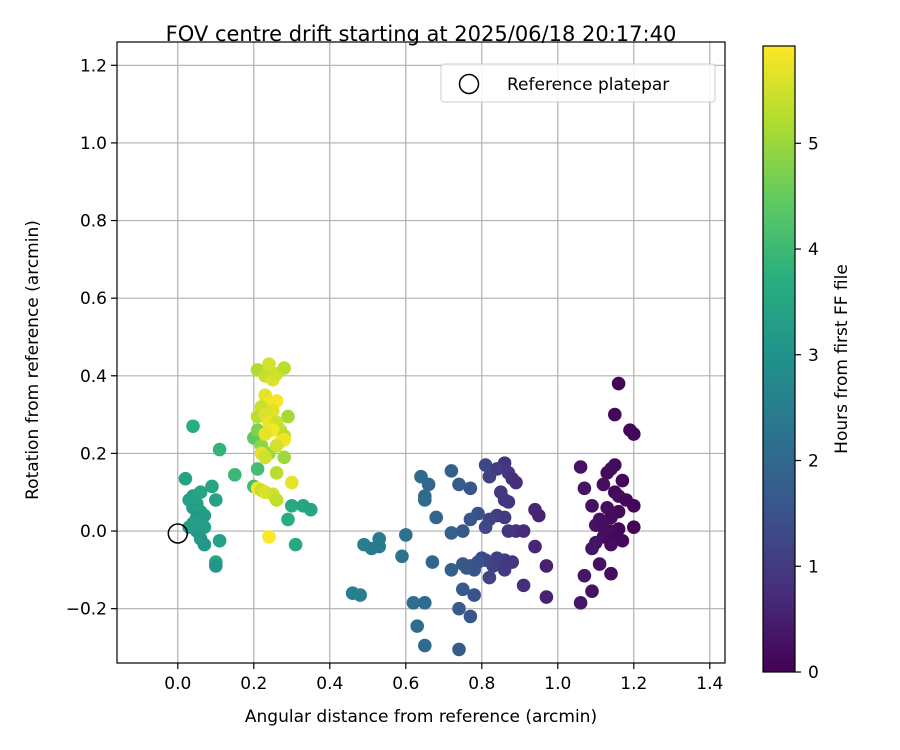  I want to click on x-axis-ticks: 0.0 0.2 0.4 0.6 0.8 1.0 1.2 1.4, so click(443, 678).